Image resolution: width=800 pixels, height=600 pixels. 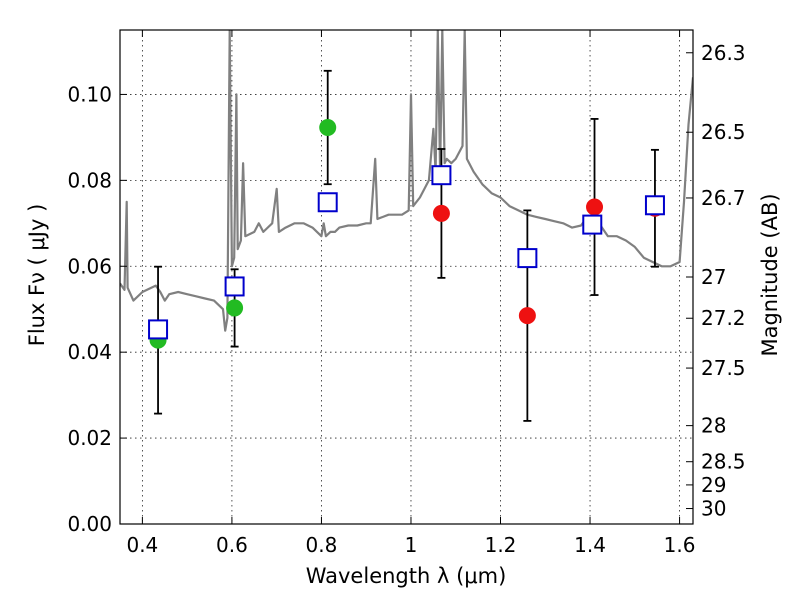 I want to click on x-tick-label: 1, so click(x=411, y=545).